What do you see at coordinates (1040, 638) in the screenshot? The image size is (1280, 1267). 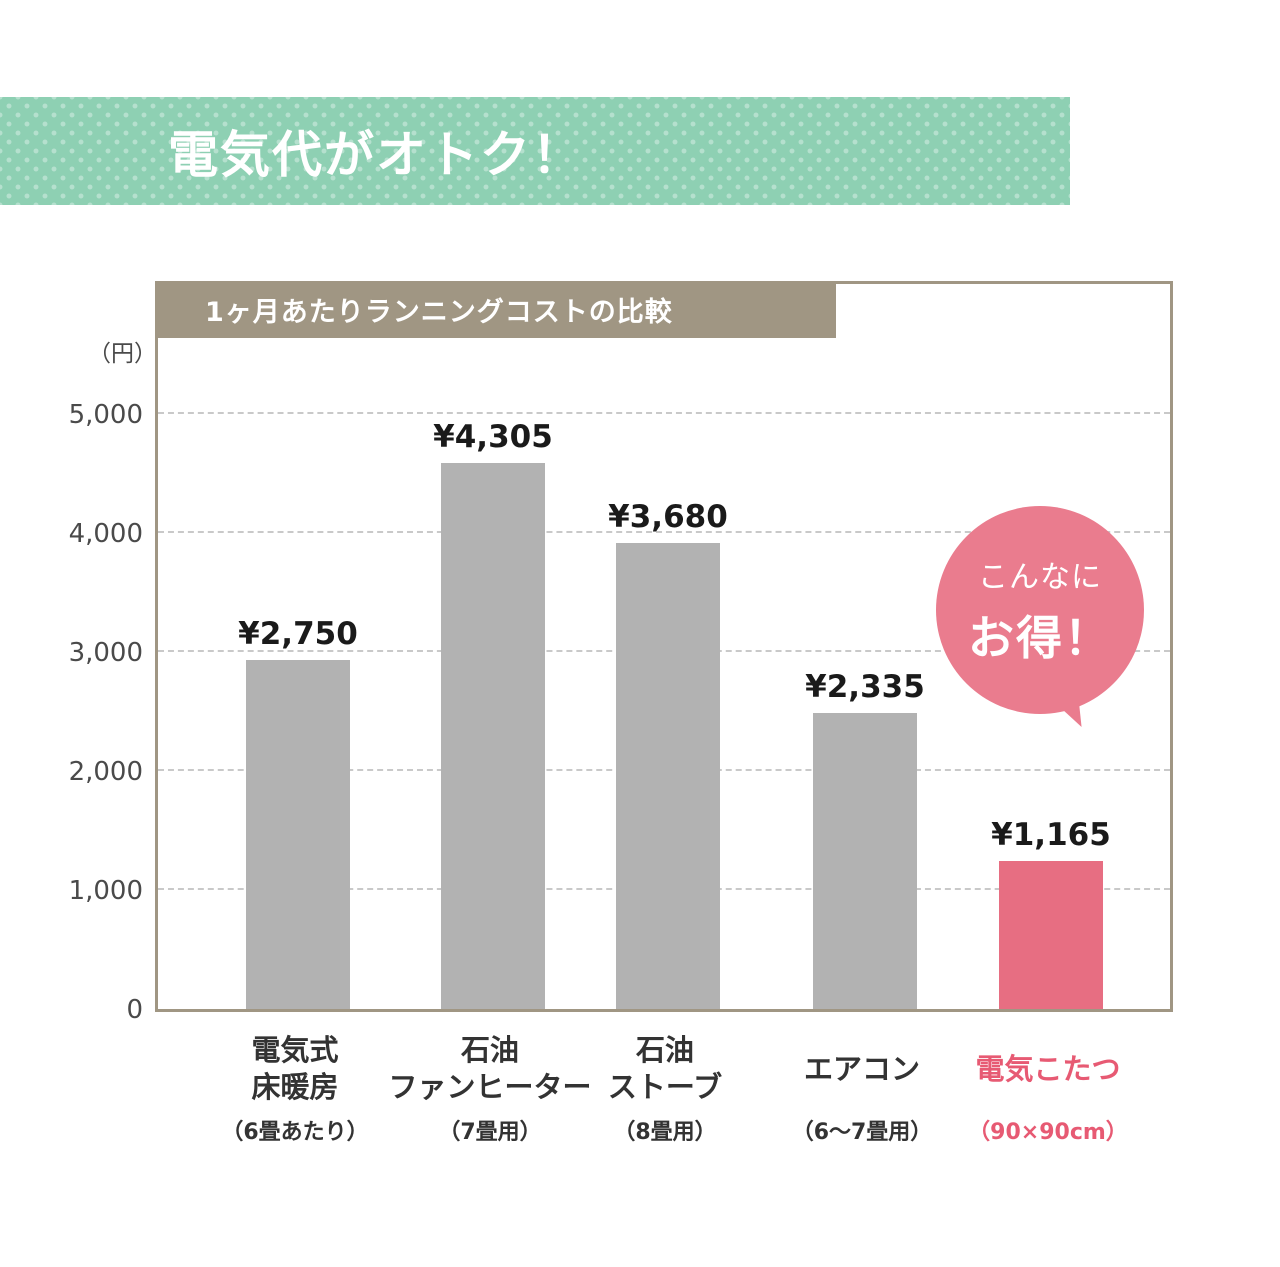 I see `bubble-text-line2: お得！` at bounding box center [1040, 638].